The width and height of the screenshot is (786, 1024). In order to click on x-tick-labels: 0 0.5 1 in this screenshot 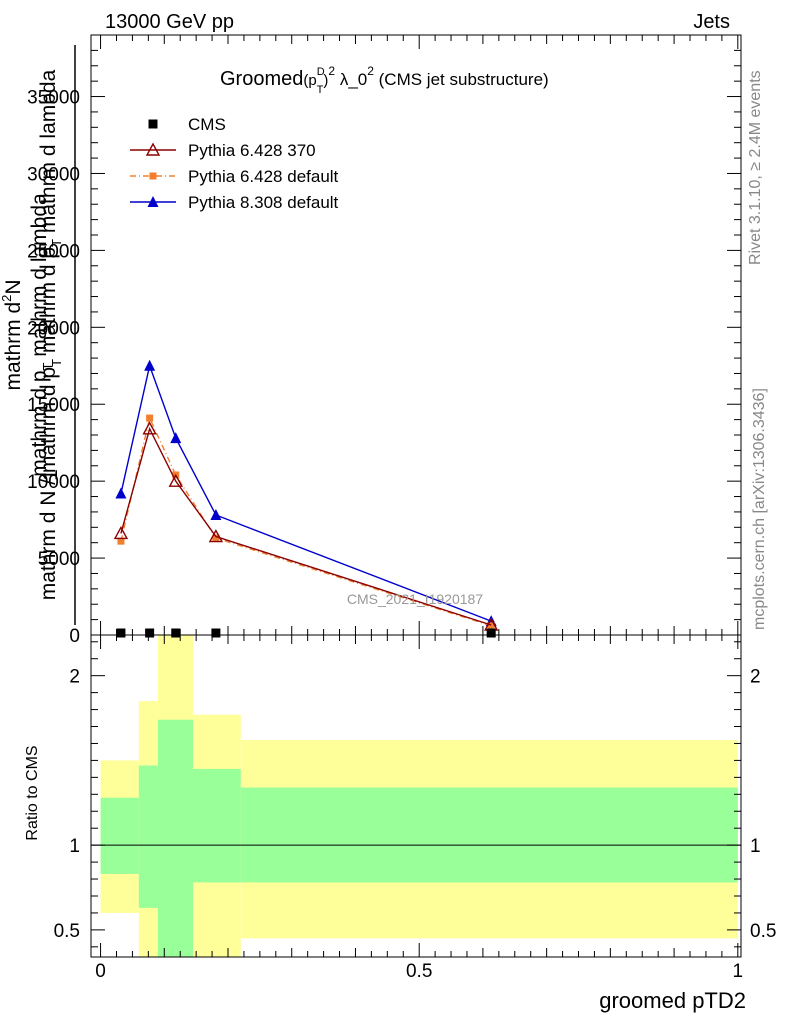, I will do `click(419, 971)`.